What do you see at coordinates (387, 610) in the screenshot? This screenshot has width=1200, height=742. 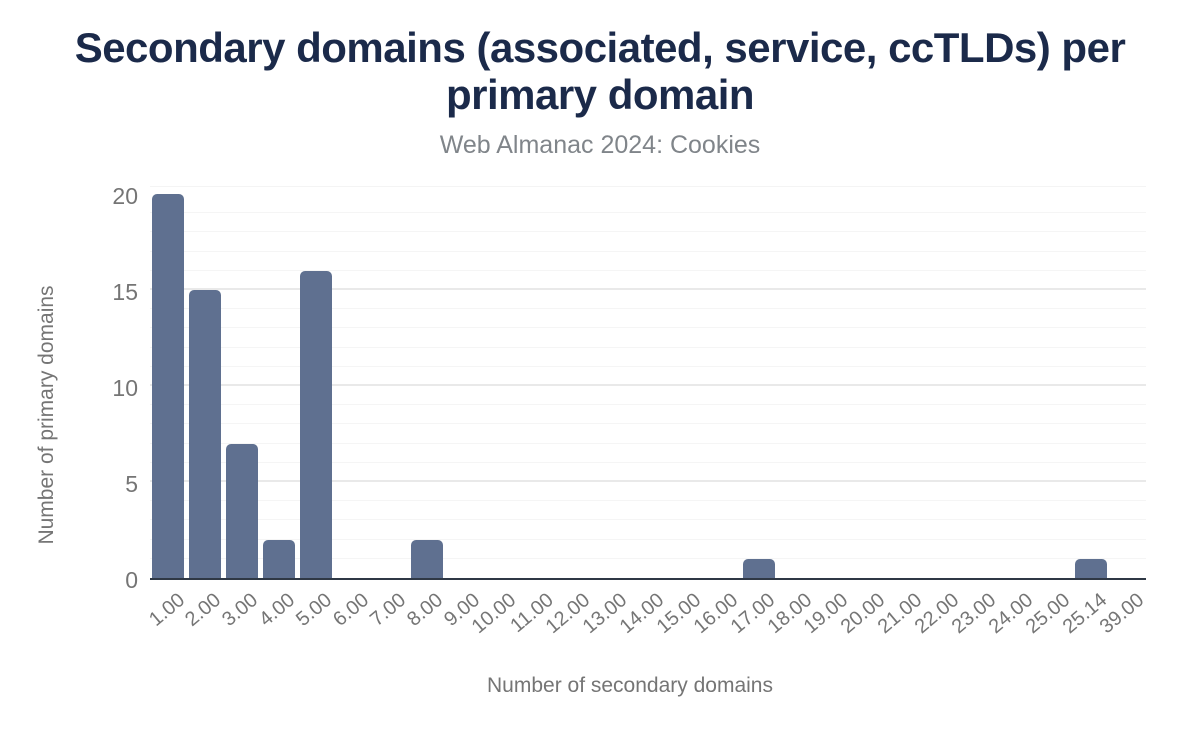 I see `x-tick-label: 7.00` at bounding box center [387, 610].